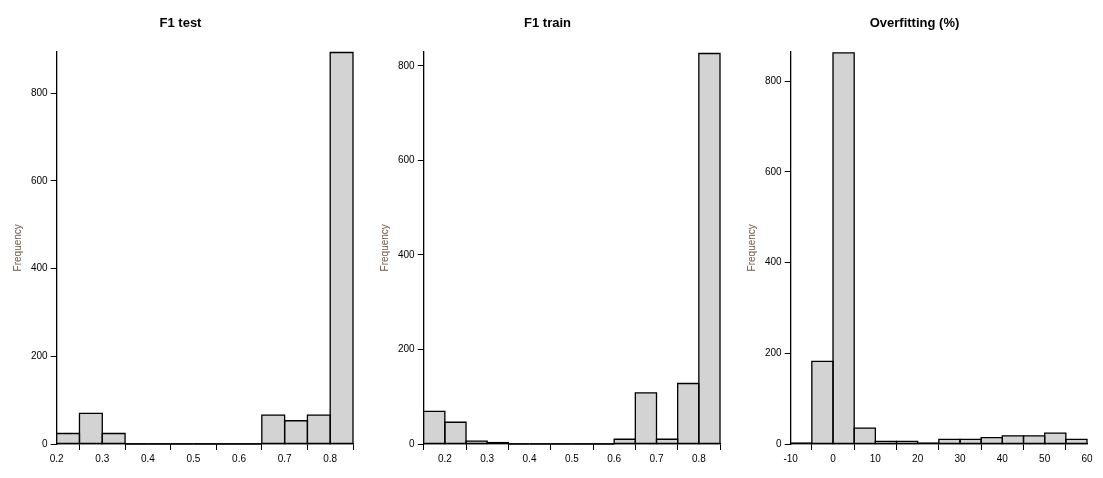 The height and width of the screenshot is (478, 1103). I want to click on x-tick-label: 40, so click(1002, 458).